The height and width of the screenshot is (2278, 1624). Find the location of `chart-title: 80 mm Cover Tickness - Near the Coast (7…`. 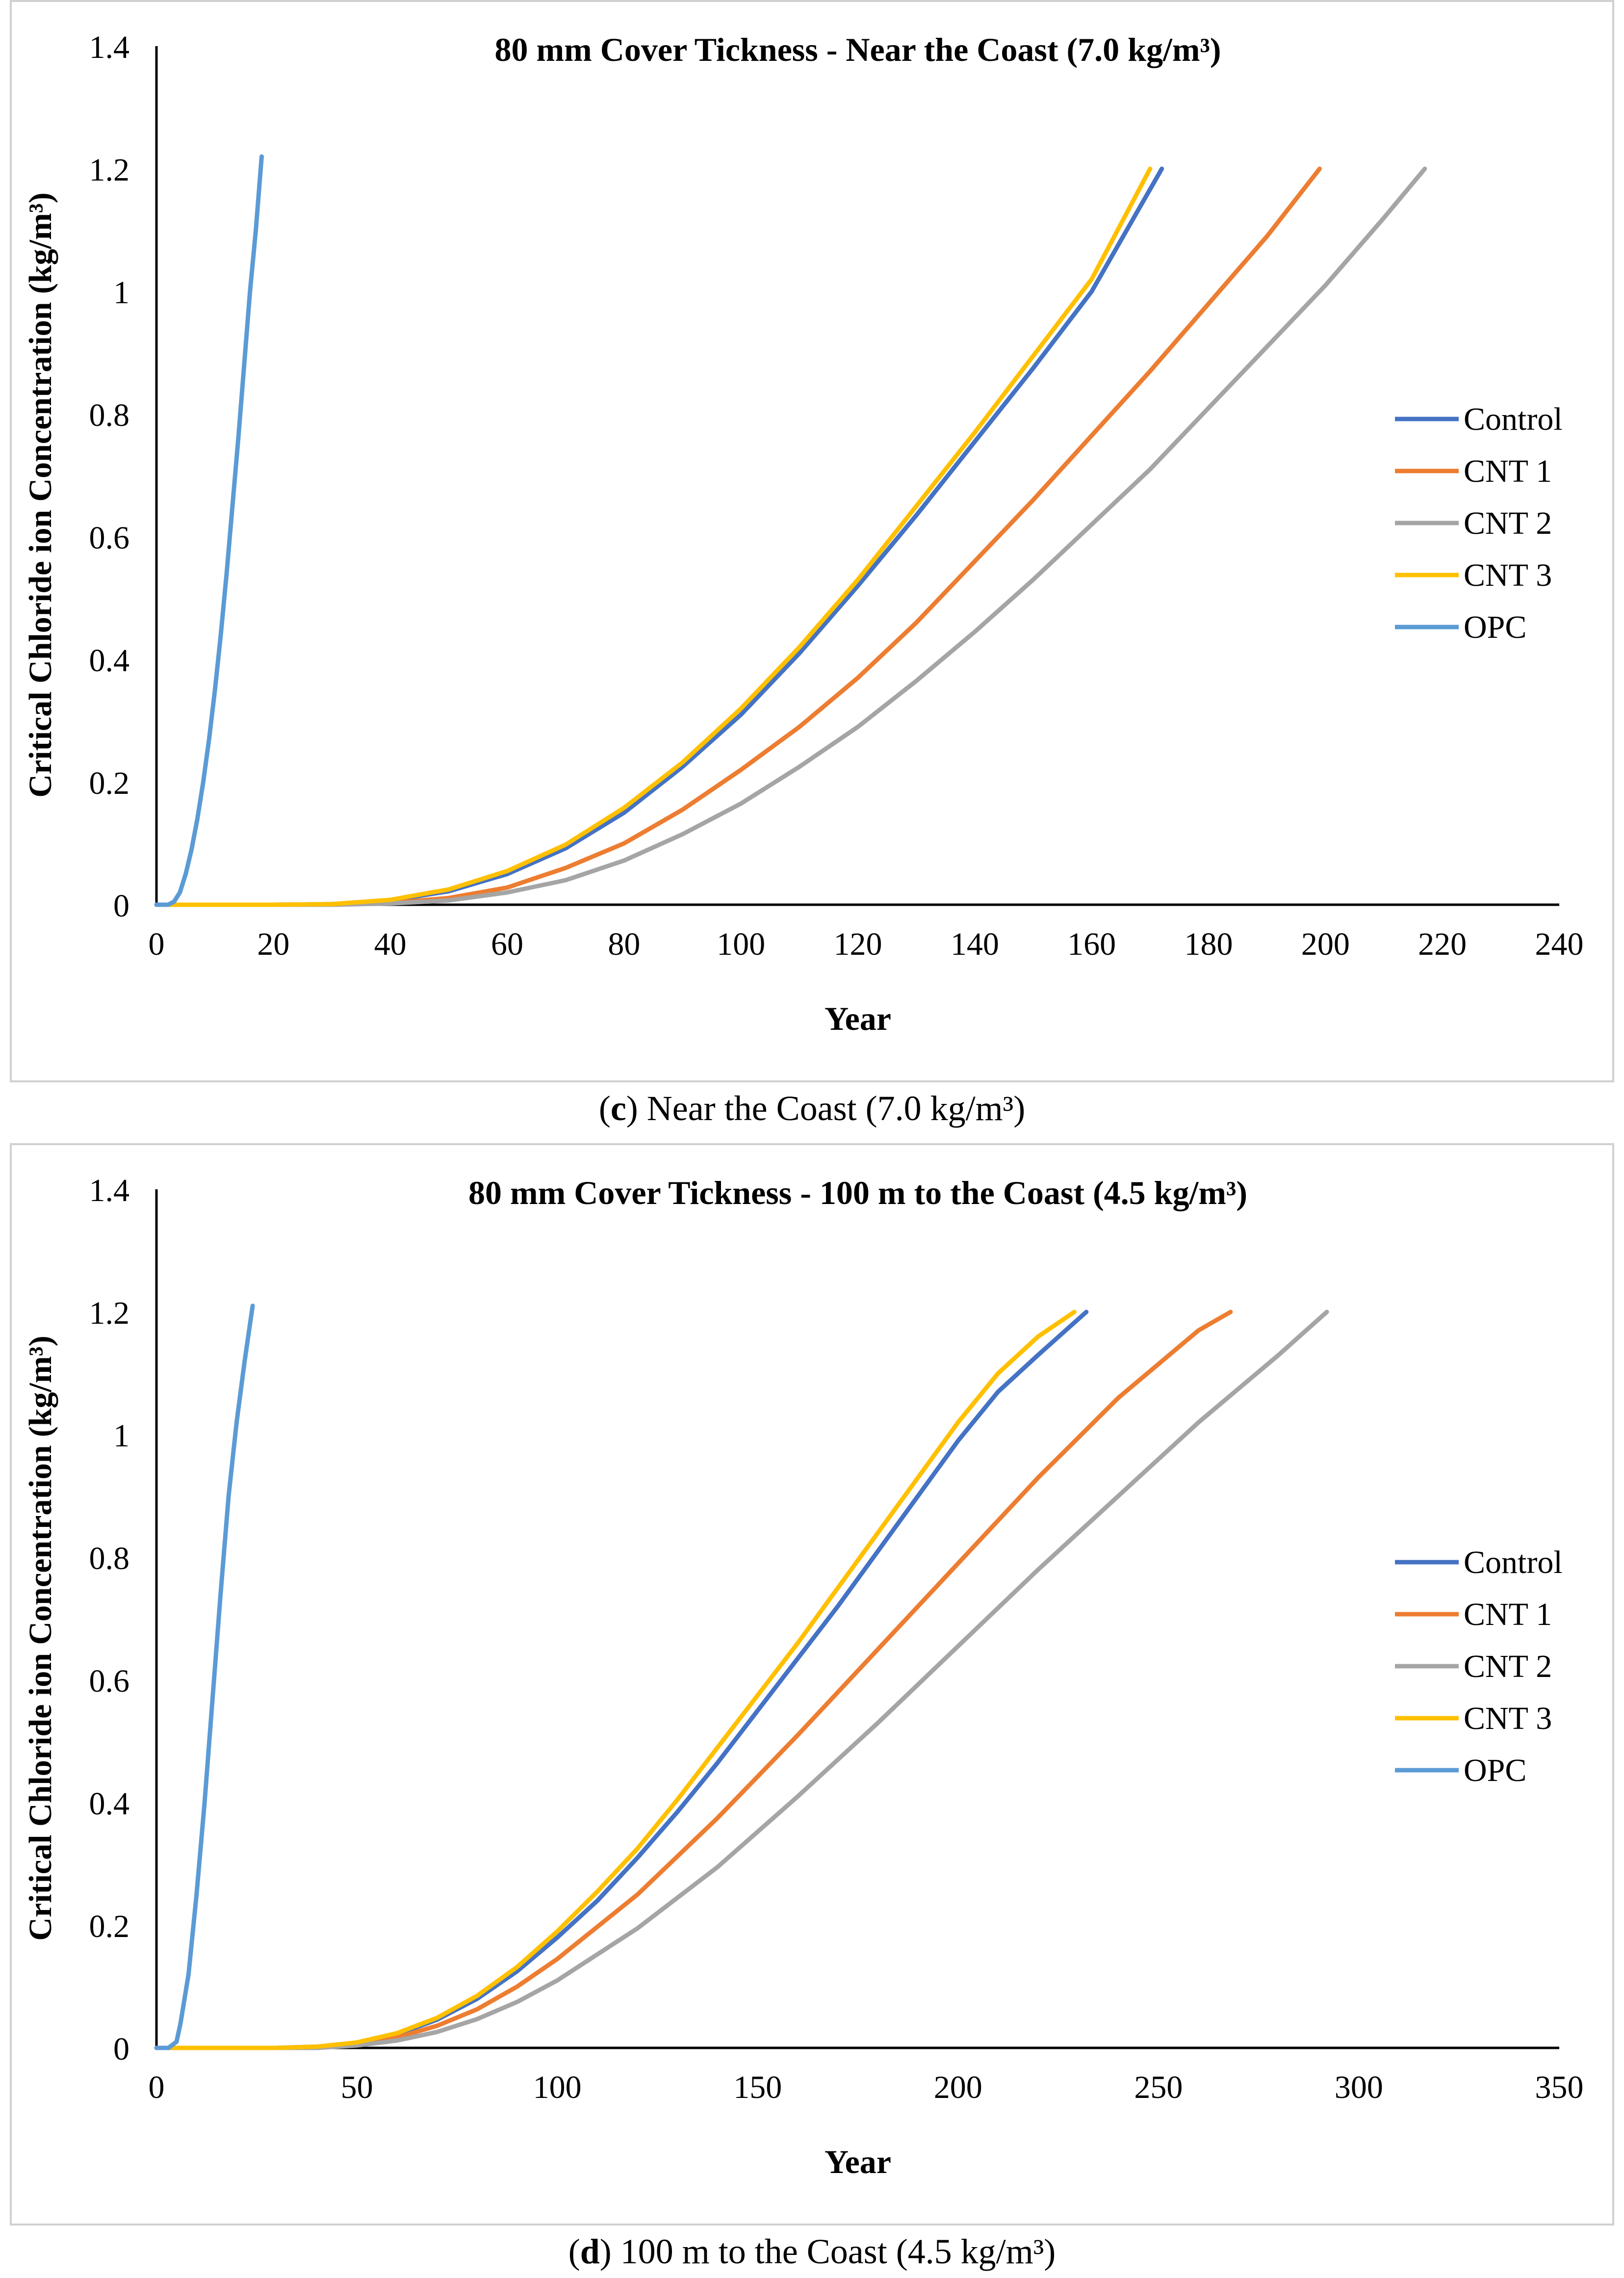

chart-title: 80 mm Cover Tickness - Near the Coast (7… is located at coordinates (857, 49).